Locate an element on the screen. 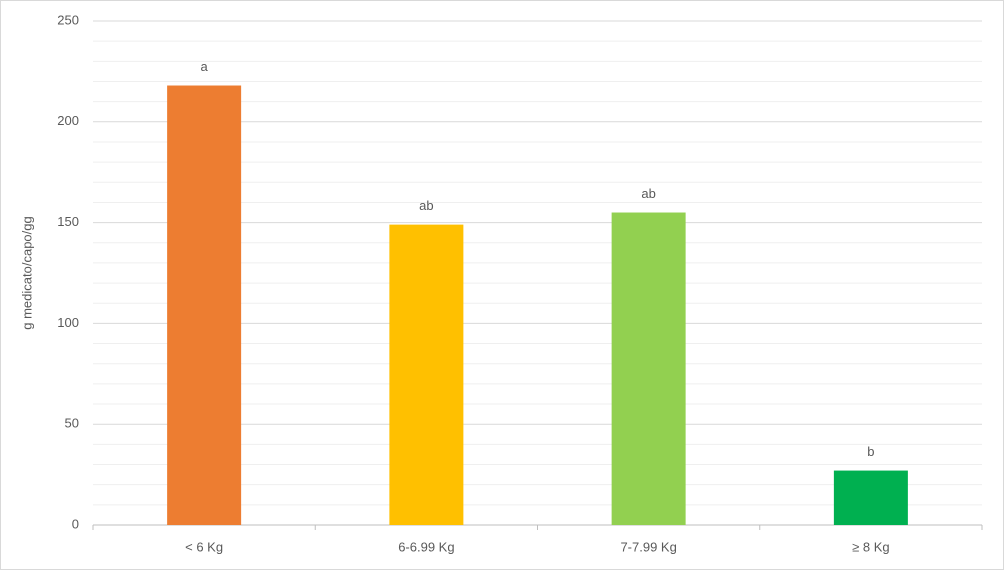 Image resolution: width=1004 pixels, height=570 pixels. x-tick-label: 6-6.99 Kg is located at coordinates (426, 546).